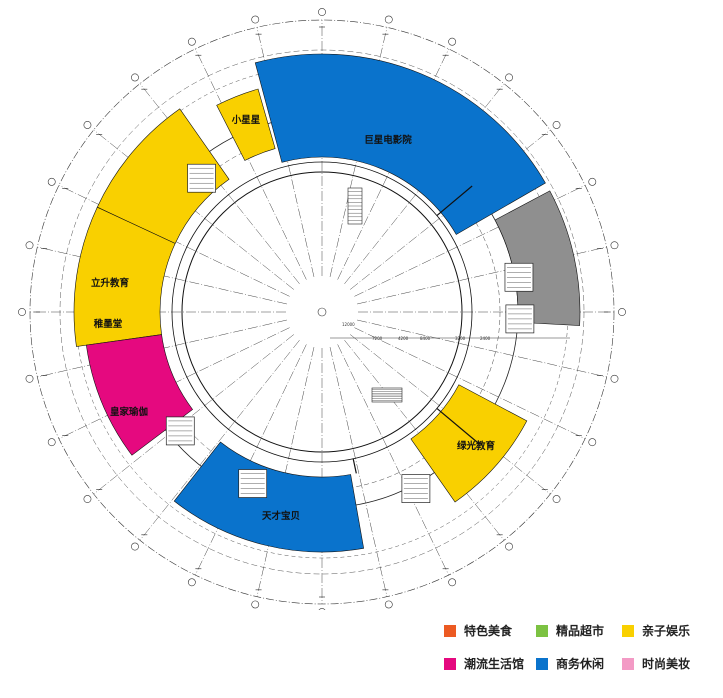  What do you see at coordinates (537, 258) in the screenshot?
I see `zone-service` at bounding box center [537, 258].